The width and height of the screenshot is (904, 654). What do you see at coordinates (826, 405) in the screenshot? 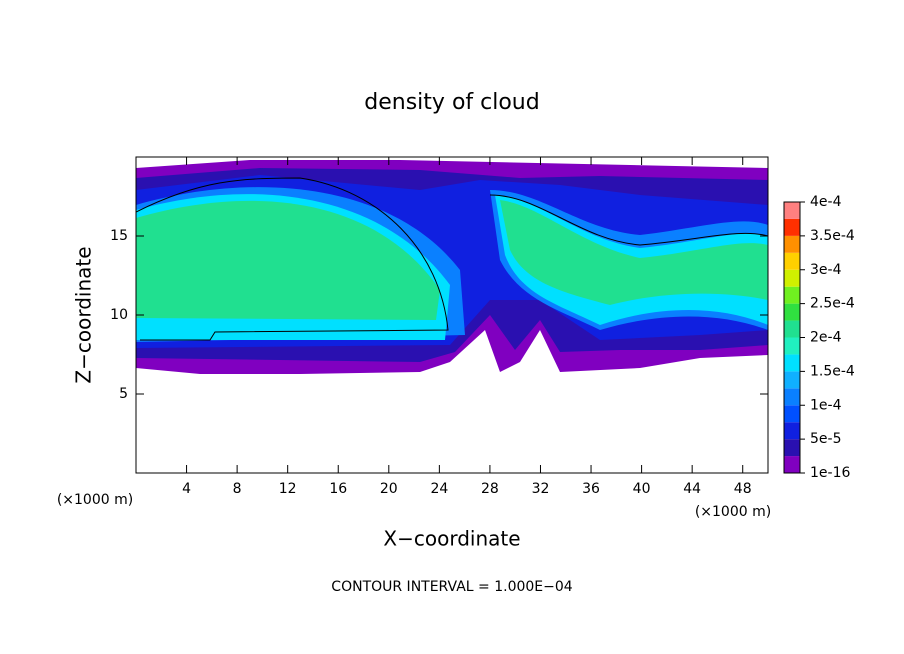
I see `colorbar-tick-label: 1e-4` at bounding box center [826, 405].